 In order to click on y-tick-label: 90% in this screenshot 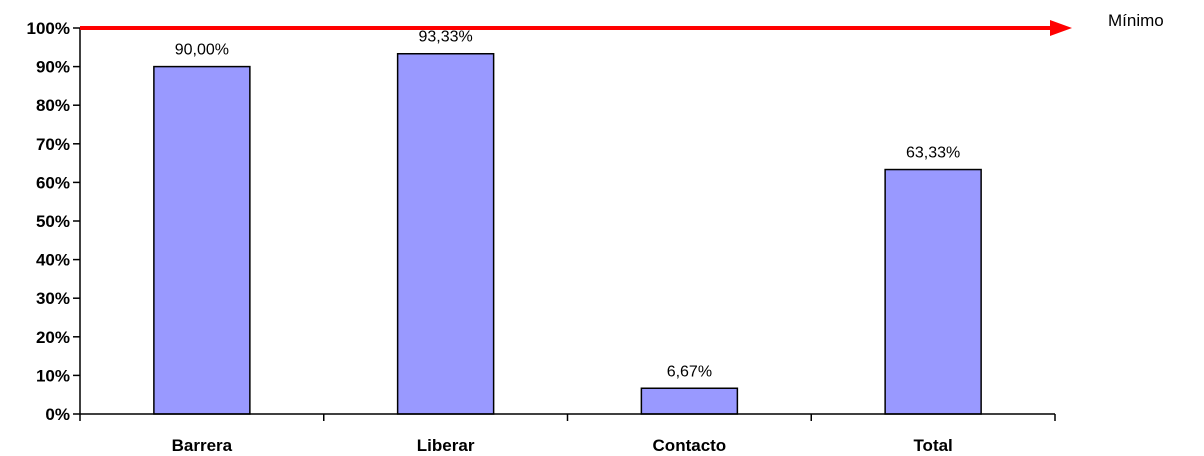, I will do `click(53, 67)`.